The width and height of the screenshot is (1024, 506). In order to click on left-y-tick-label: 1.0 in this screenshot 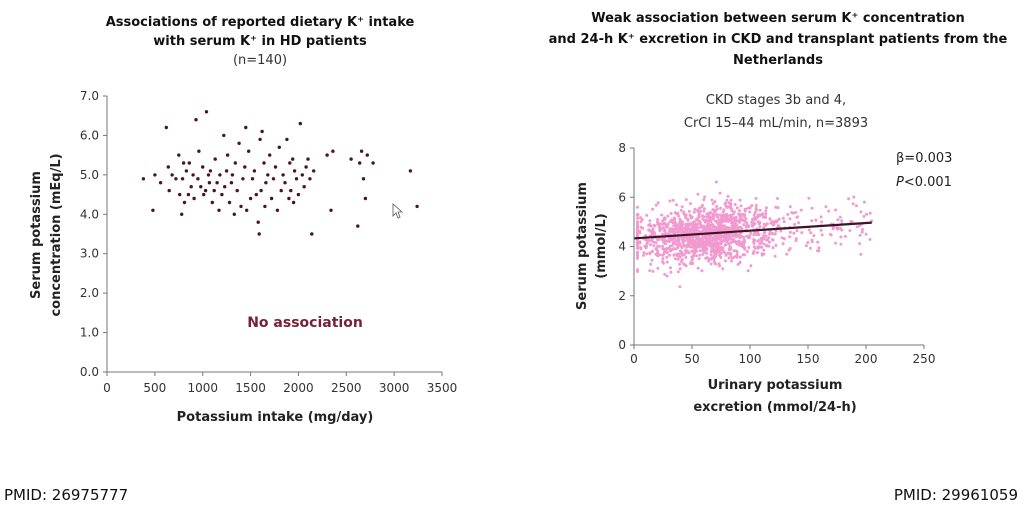, I will do `click(89, 333)`.